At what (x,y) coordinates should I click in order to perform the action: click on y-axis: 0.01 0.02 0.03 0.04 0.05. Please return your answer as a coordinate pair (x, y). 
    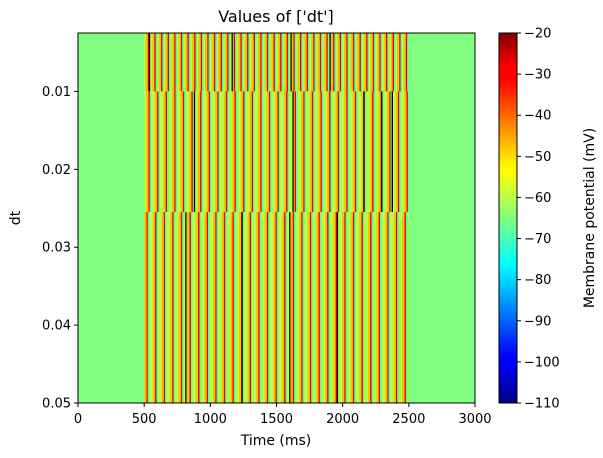
    Looking at the image, I should click on (60, 248).